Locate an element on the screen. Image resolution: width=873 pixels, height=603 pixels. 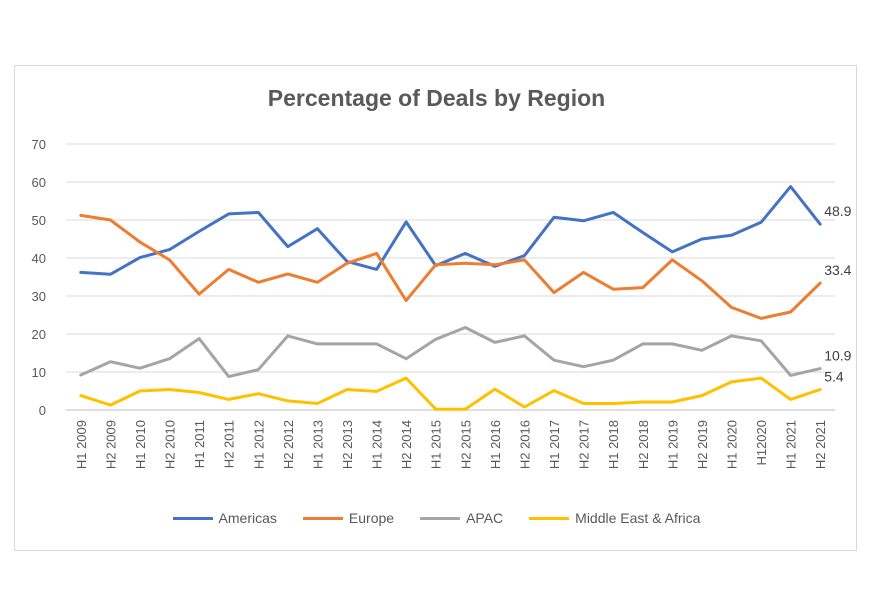
y-tick-label: 50 is located at coordinates (39, 220).